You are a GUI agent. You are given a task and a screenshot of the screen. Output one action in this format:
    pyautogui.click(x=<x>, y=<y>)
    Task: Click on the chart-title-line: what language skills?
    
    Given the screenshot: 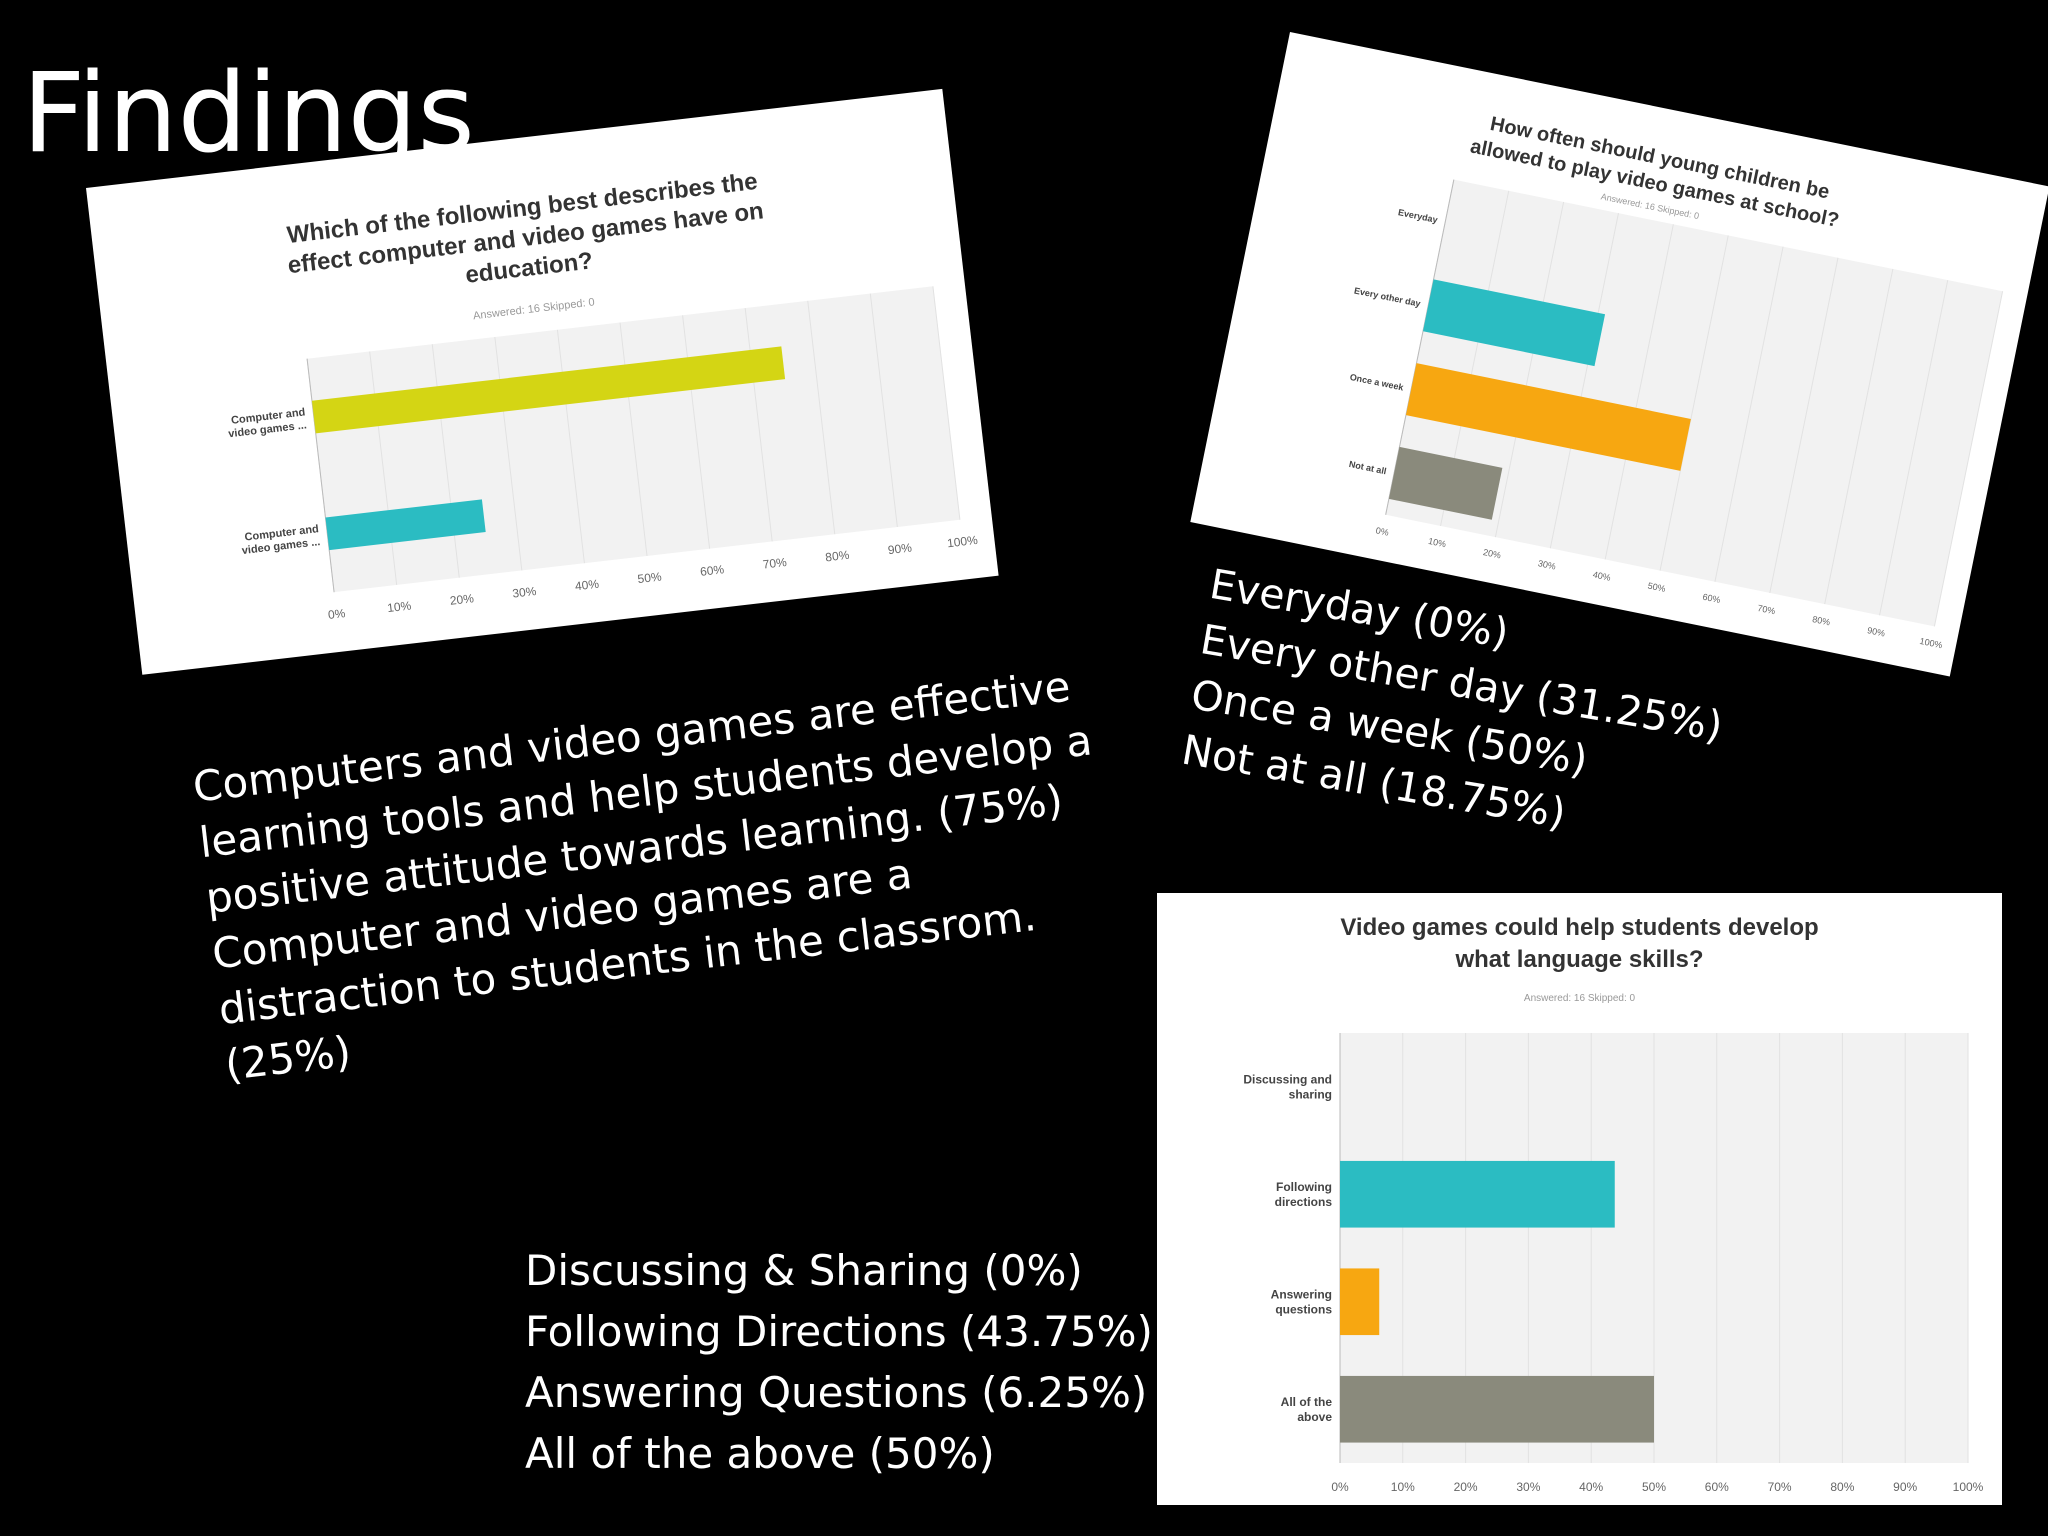 What is the action you would take?
    pyautogui.click(x=1578, y=959)
    